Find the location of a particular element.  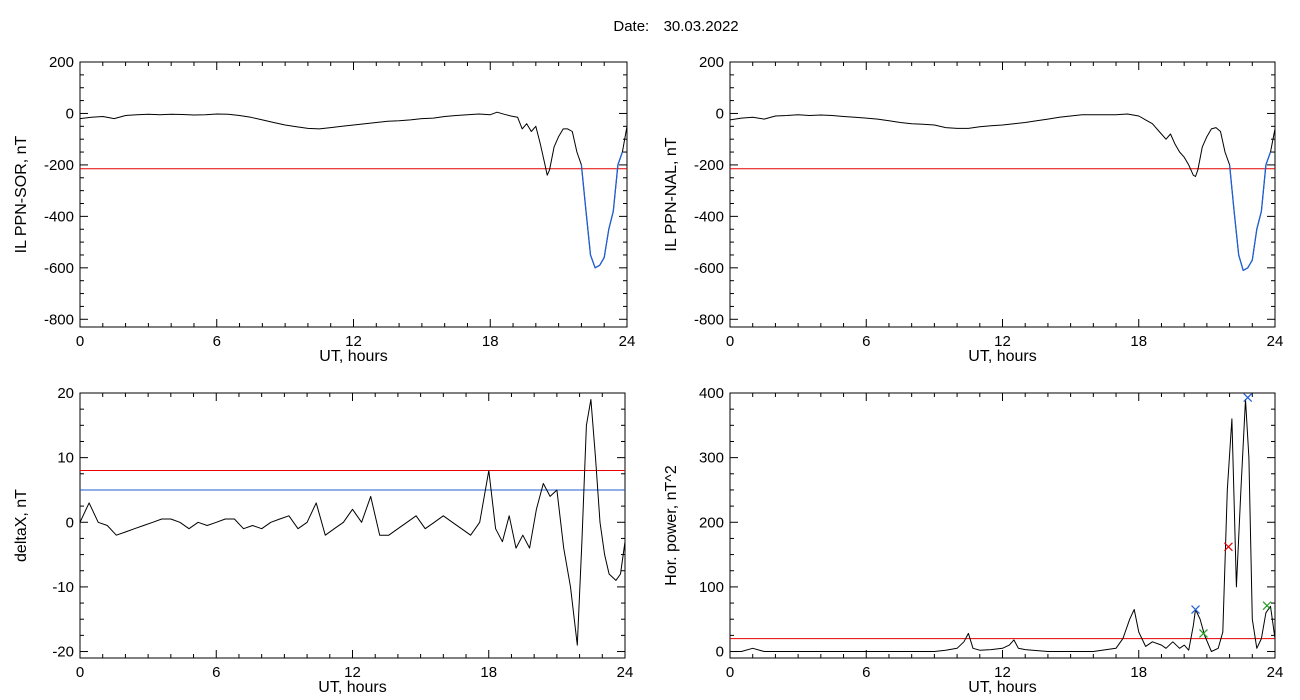

y-axis-title: deltaX, nT is located at coordinates (21, 525).